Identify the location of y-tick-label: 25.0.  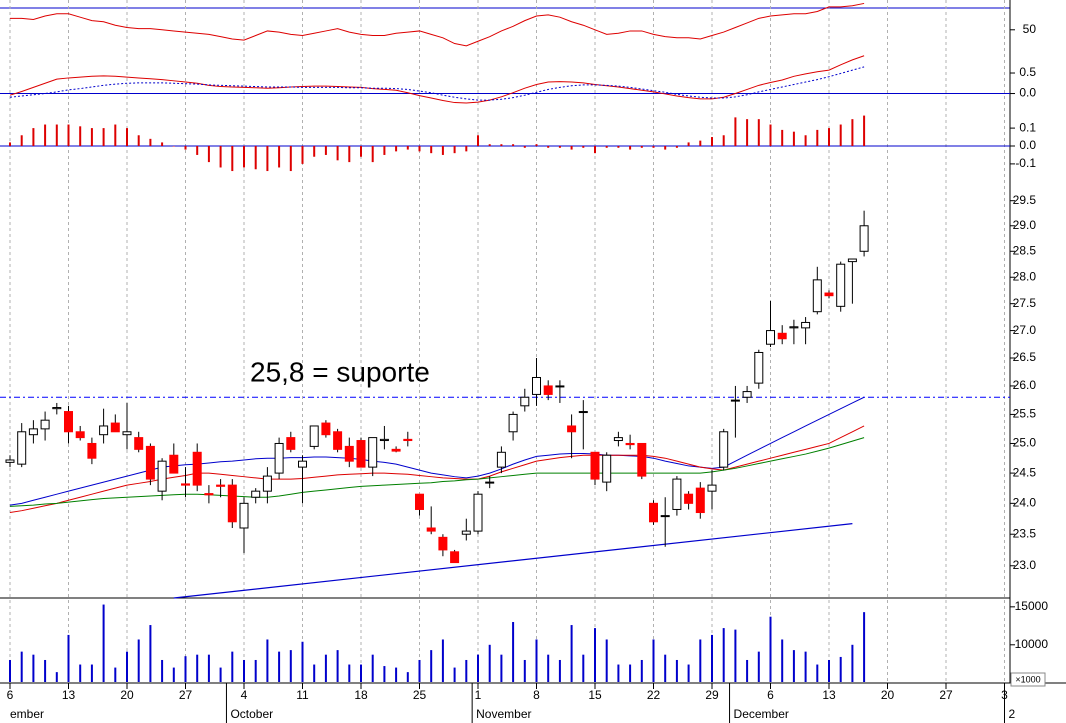
(1025, 443).